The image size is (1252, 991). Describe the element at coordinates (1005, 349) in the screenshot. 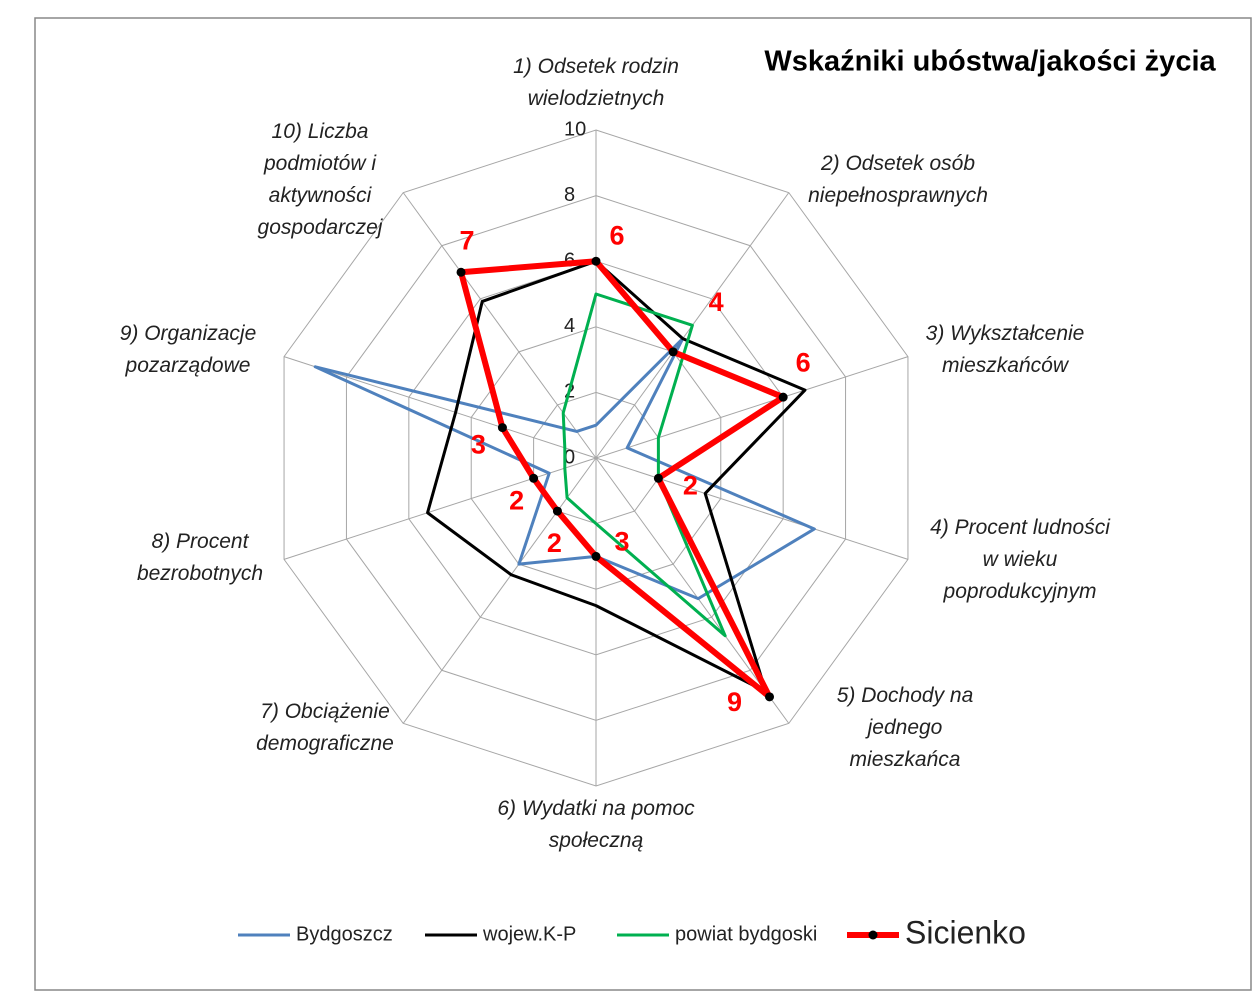

I see `category-label: 3) Wykształcenie mieszkańców` at that location.